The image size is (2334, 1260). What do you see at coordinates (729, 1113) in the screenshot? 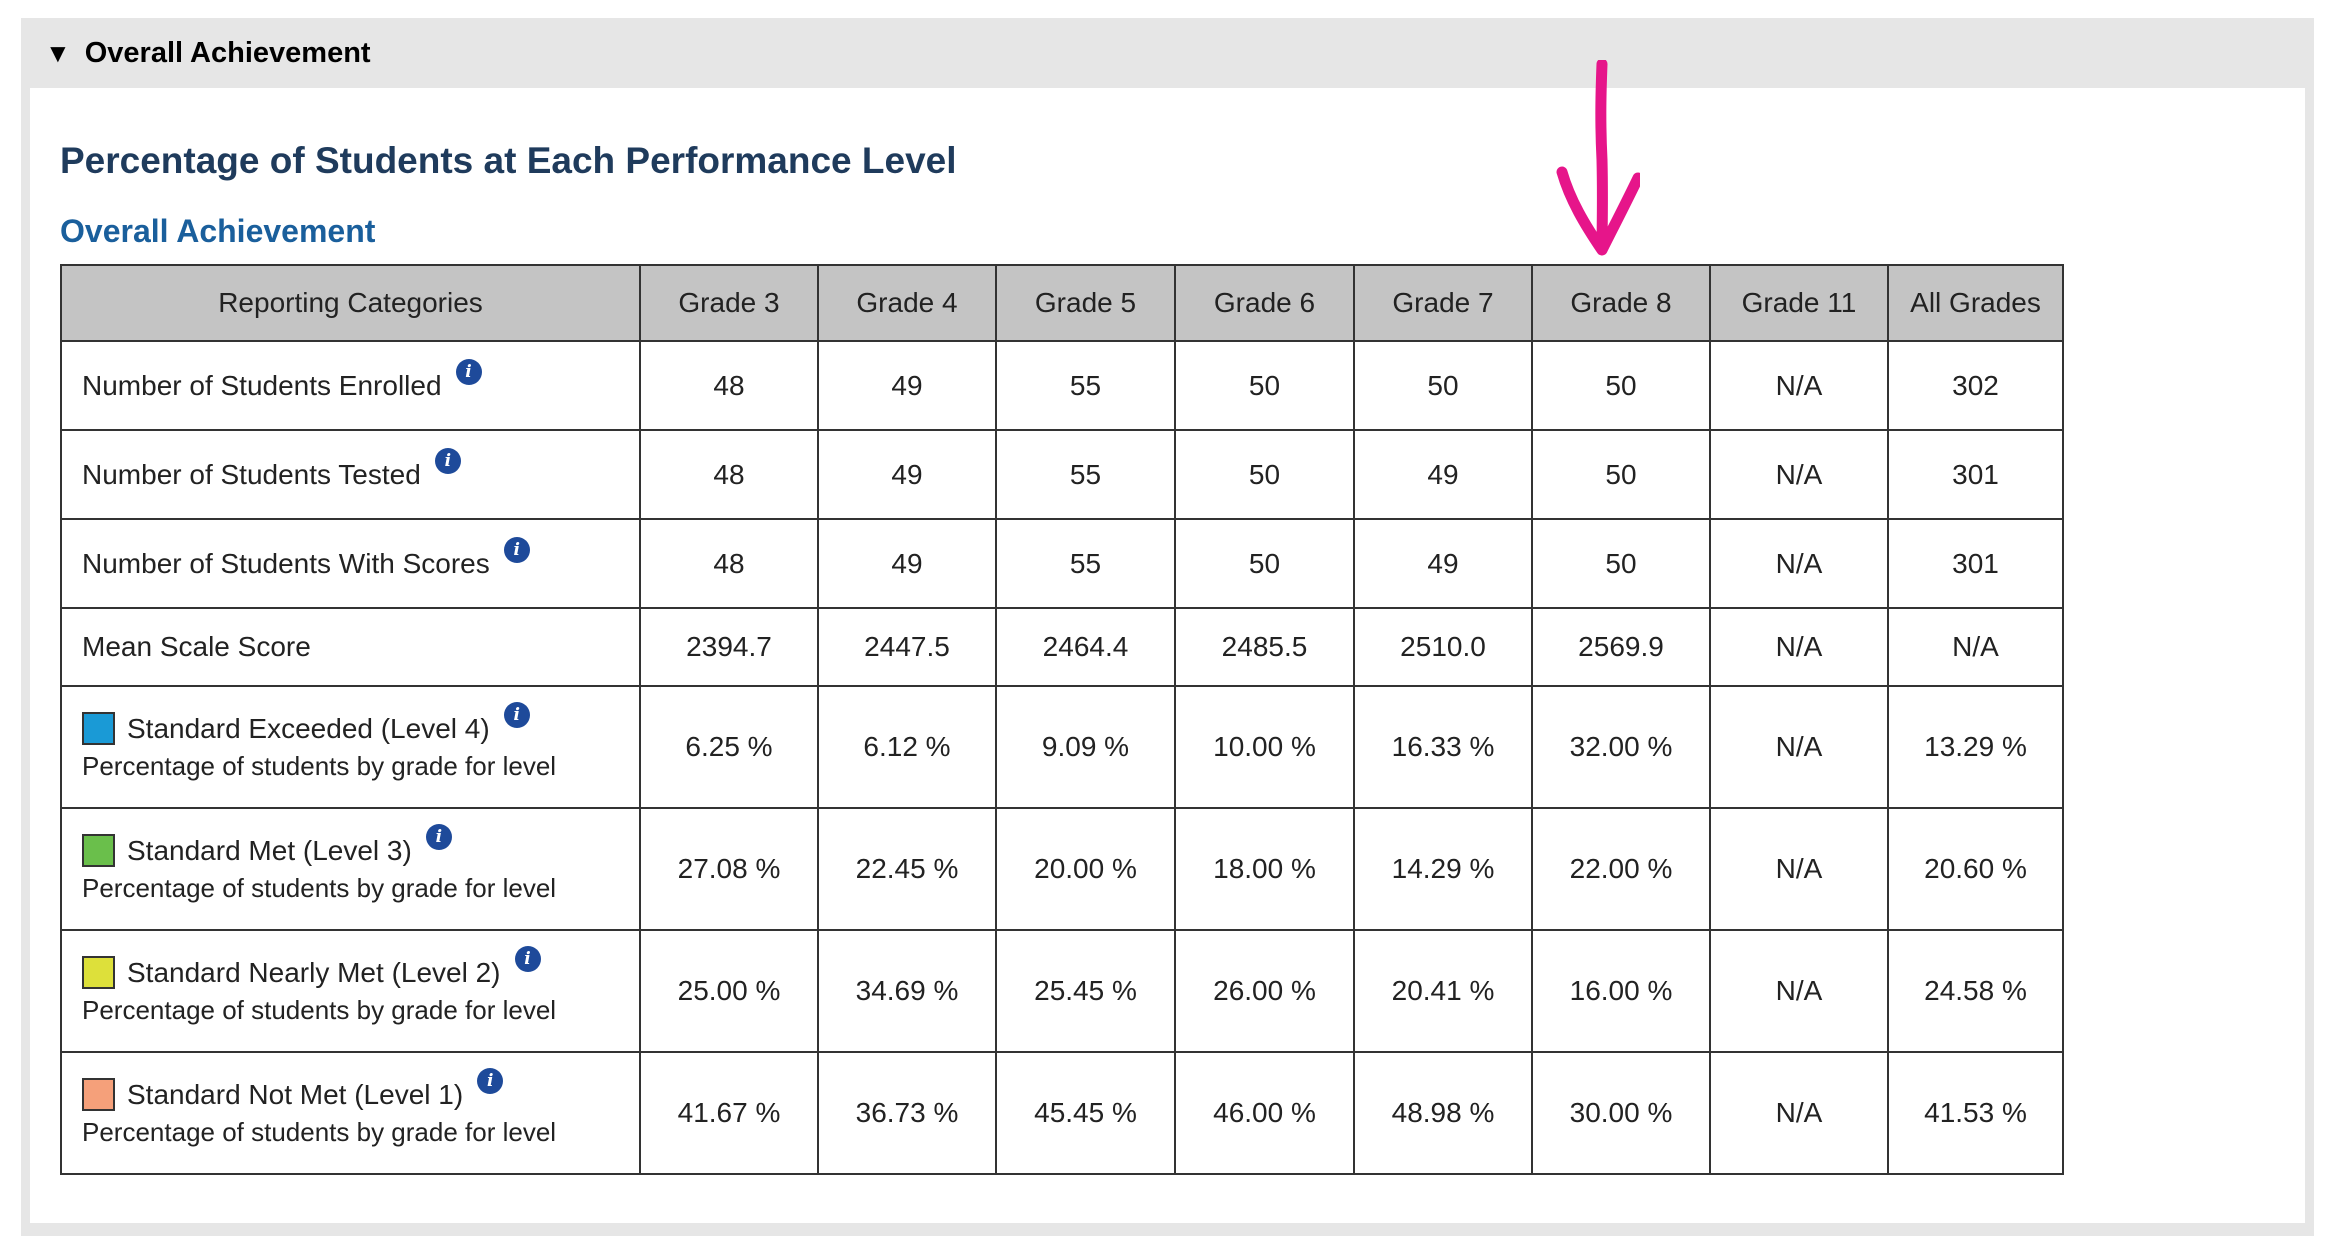
I see `table-cell: 41.67 %` at bounding box center [729, 1113].